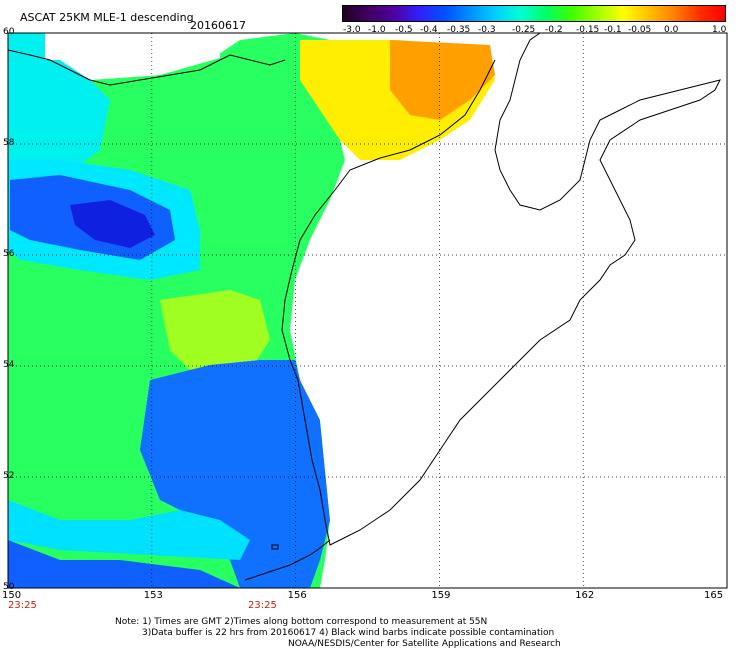 This screenshot has height=650, width=740. I want to click on colorbar-tick-label: 1.0, so click(719, 30).